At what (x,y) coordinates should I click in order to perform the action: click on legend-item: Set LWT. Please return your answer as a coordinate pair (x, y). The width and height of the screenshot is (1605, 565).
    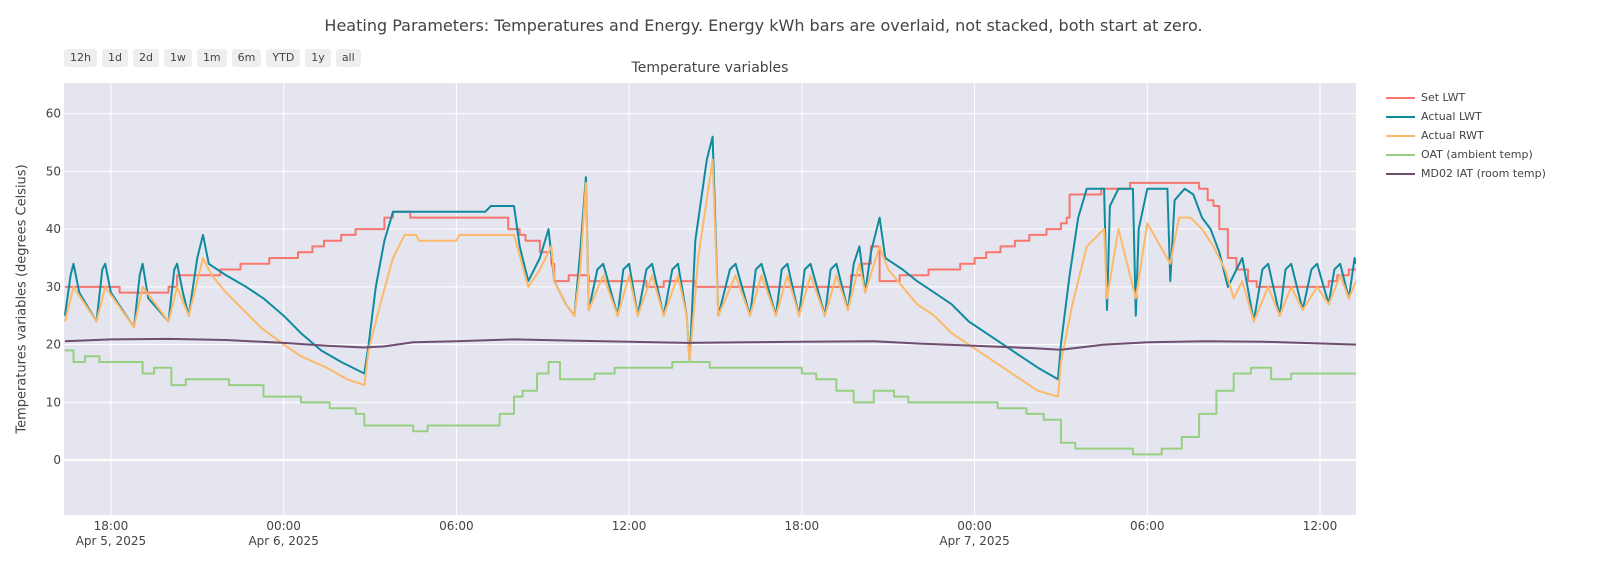
    Looking at the image, I should click on (1466, 97).